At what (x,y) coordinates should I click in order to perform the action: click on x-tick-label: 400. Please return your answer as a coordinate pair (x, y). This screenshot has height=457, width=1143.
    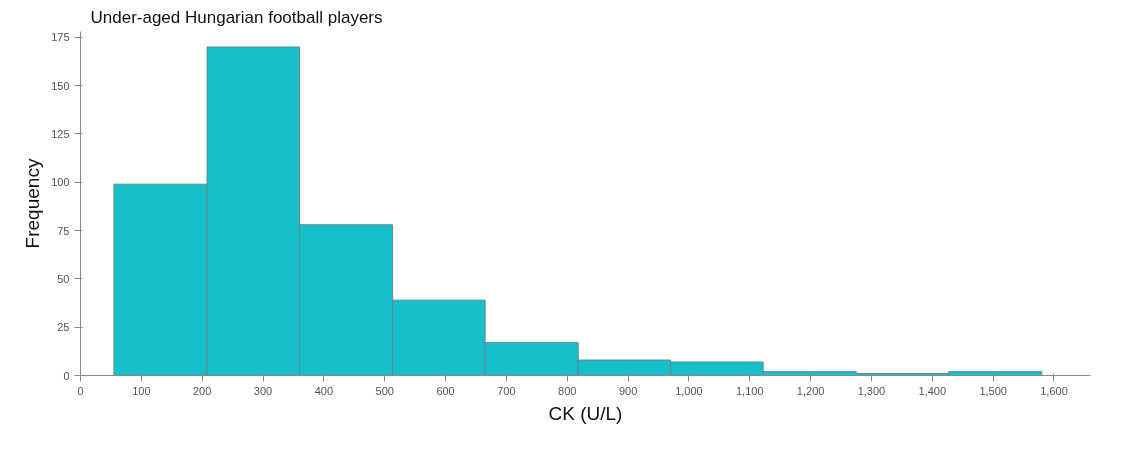
    Looking at the image, I should click on (324, 390).